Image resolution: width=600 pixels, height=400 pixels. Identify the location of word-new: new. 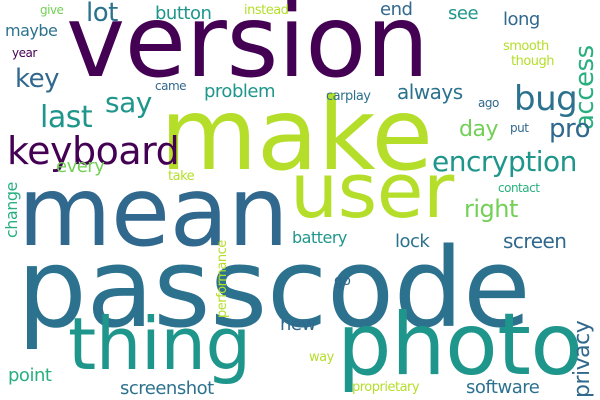
(298, 324).